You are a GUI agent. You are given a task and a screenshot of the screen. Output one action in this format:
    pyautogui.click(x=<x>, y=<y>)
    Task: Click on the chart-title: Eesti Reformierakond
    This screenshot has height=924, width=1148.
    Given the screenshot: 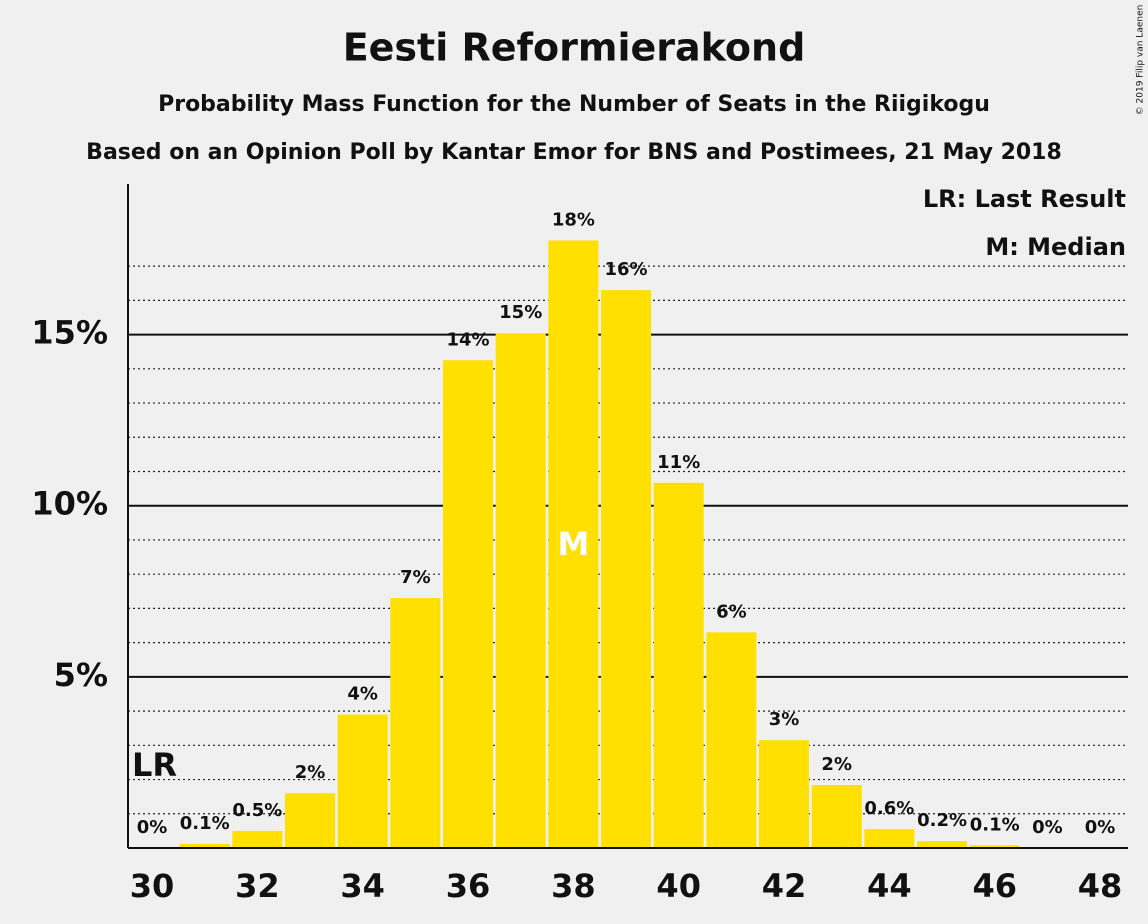 What is the action you would take?
    pyautogui.click(x=574, y=48)
    